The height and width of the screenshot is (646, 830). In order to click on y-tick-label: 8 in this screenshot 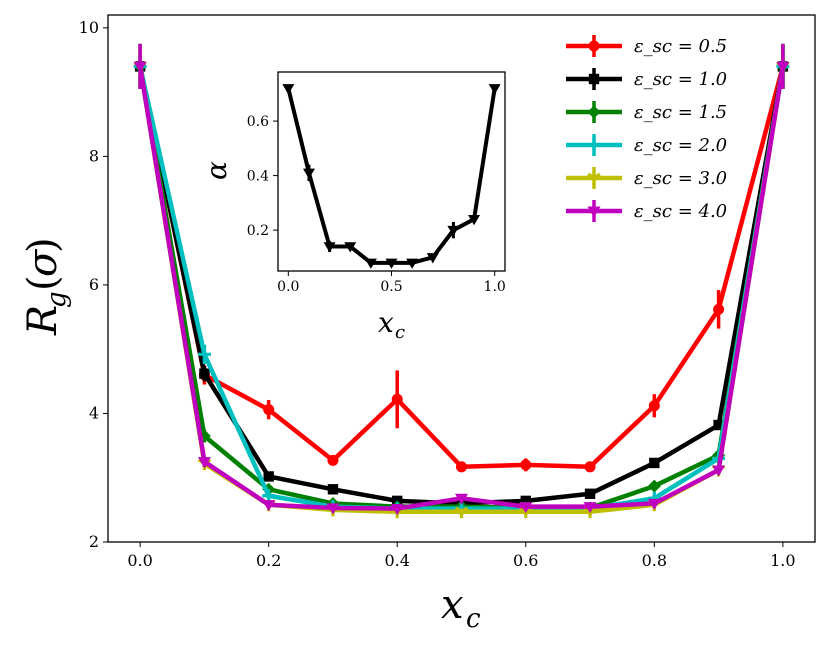, I will do `click(94, 155)`.